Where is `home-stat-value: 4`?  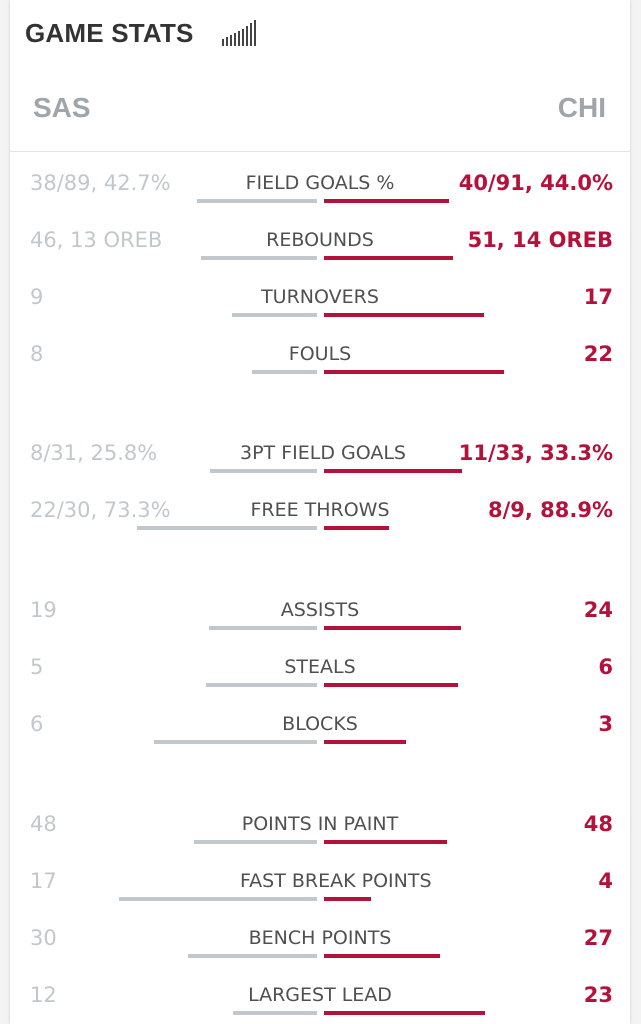
home-stat-value: 4 is located at coordinates (605, 881).